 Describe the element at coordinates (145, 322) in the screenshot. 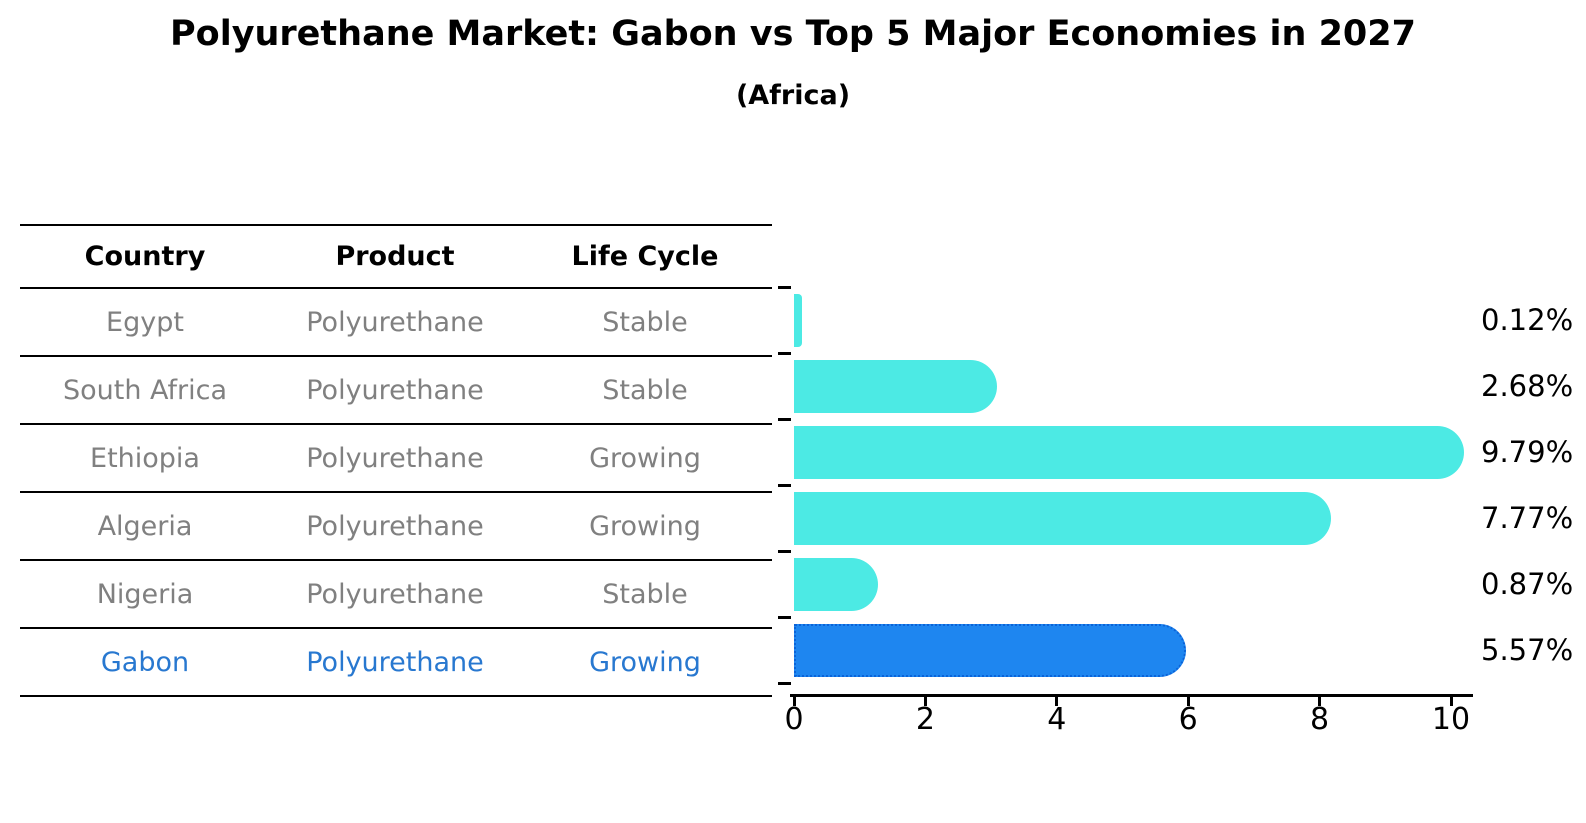

I see `cell-country: Egypt` at that location.